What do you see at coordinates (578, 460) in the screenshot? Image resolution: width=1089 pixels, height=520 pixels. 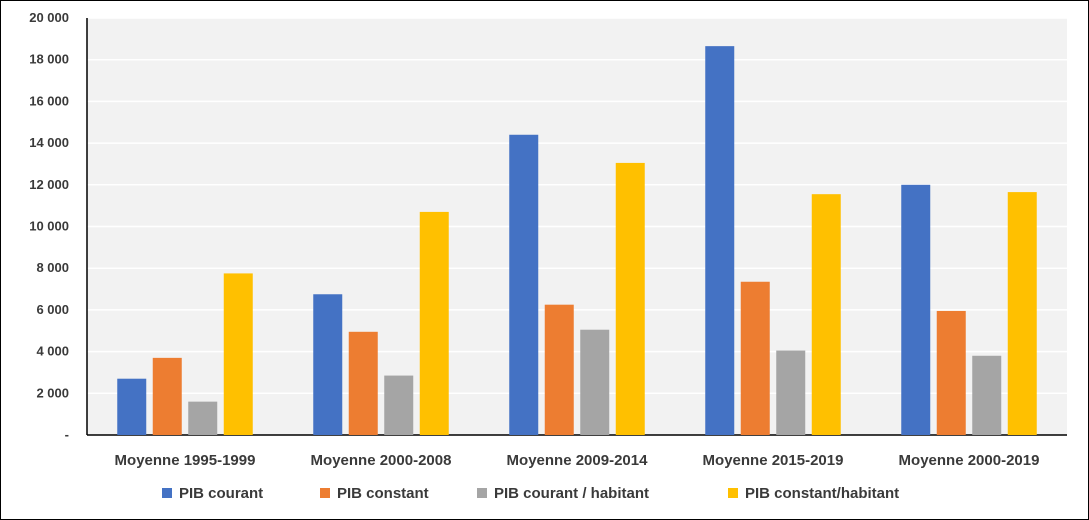 I see `x-category-label: Moyenne 2009-2014` at bounding box center [578, 460].